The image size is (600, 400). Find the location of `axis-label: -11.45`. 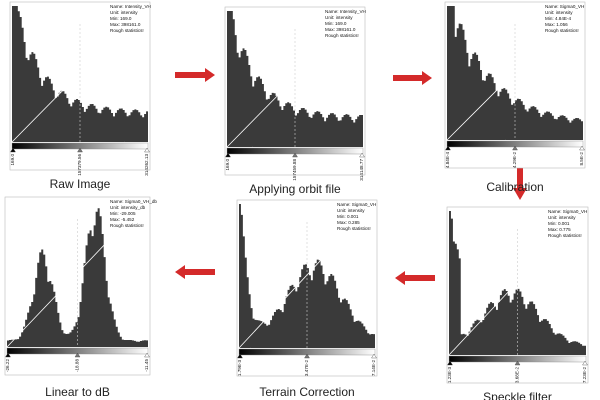

axis-label: -11.45 is located at coordinates (146, 365).